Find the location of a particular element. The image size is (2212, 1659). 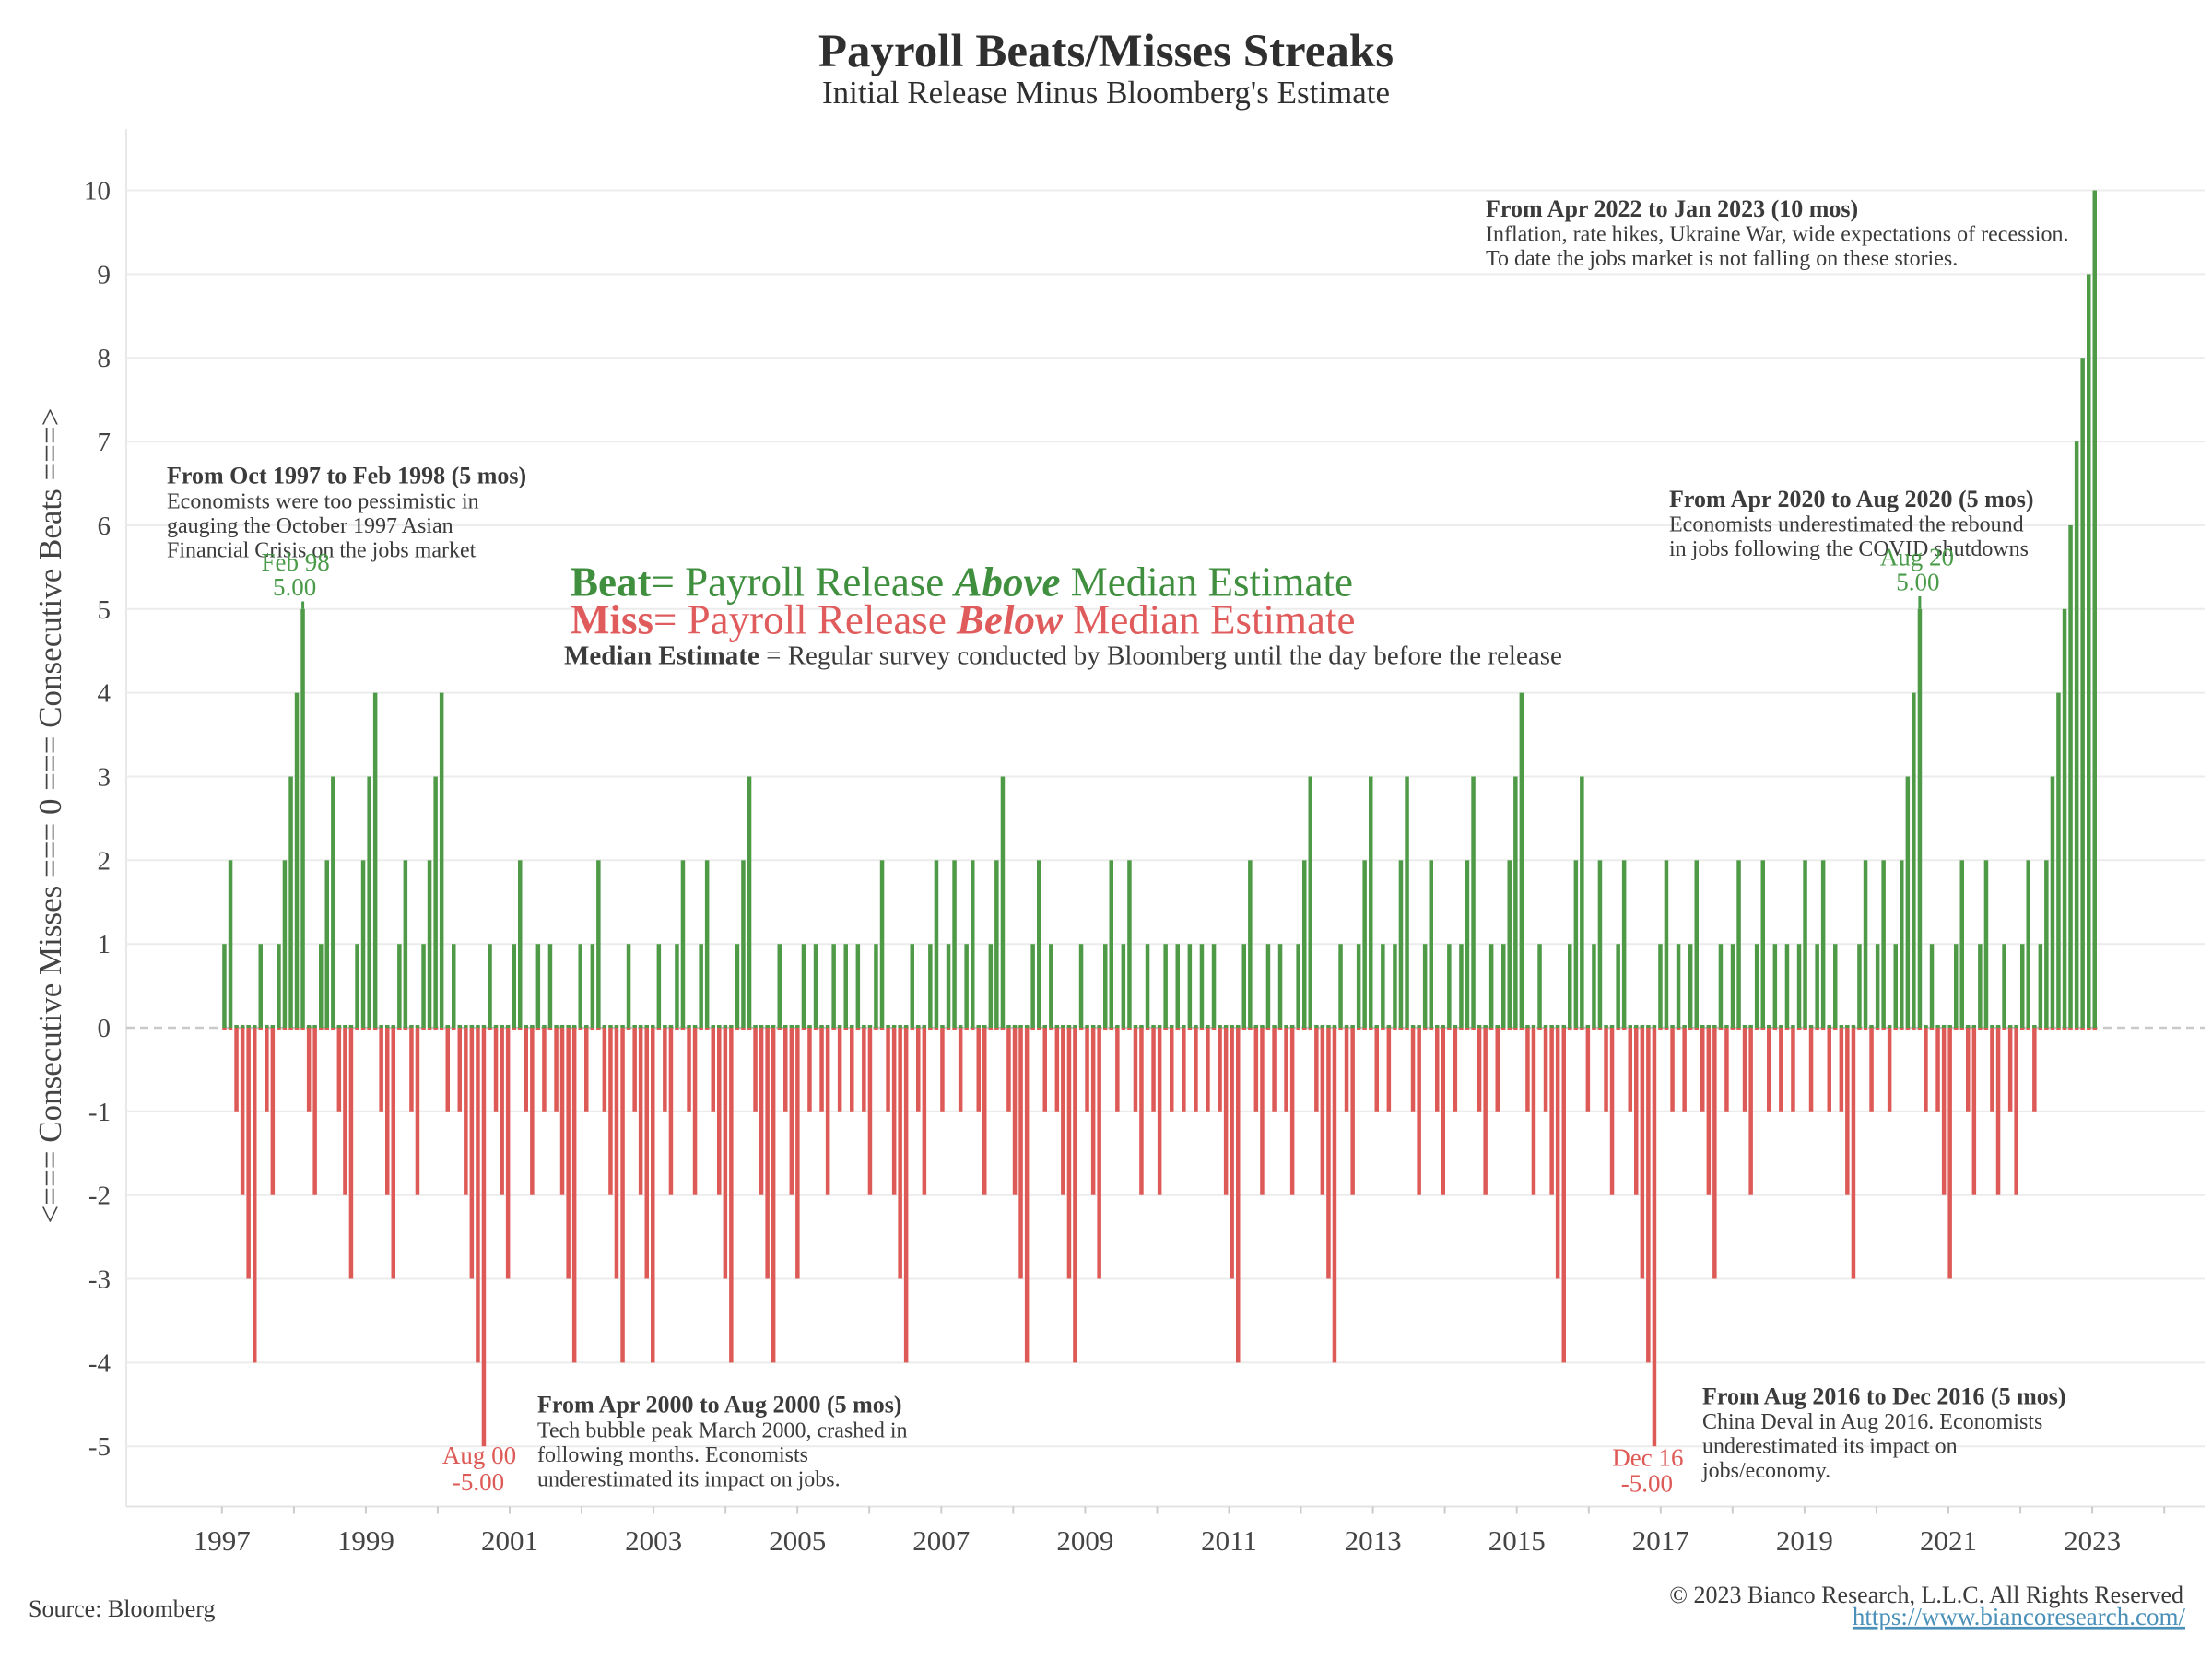

svg-text: 2013 is located at coordinates (1373, 1540).